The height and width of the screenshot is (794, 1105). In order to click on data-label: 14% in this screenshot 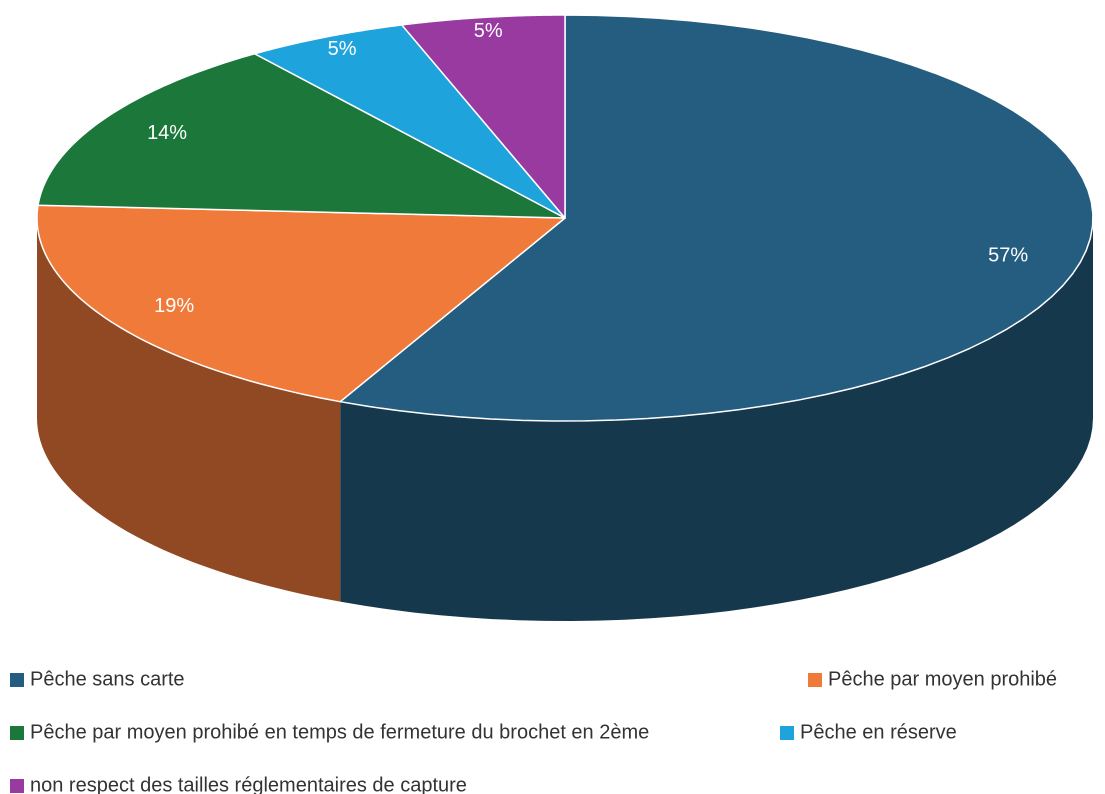, I will do `click(167, 133)`.